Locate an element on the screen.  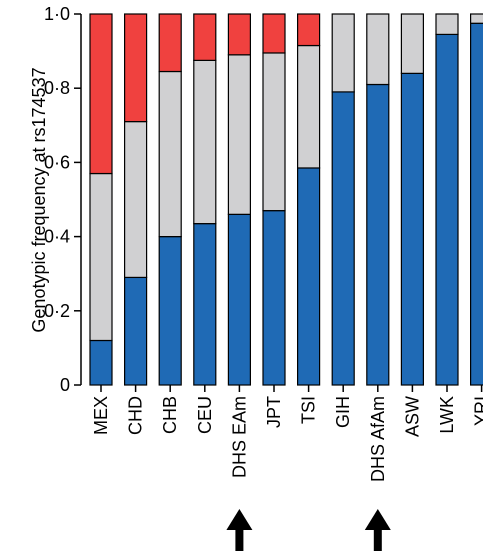
x-tick-label: ASW is located at coordinates (412, 416).